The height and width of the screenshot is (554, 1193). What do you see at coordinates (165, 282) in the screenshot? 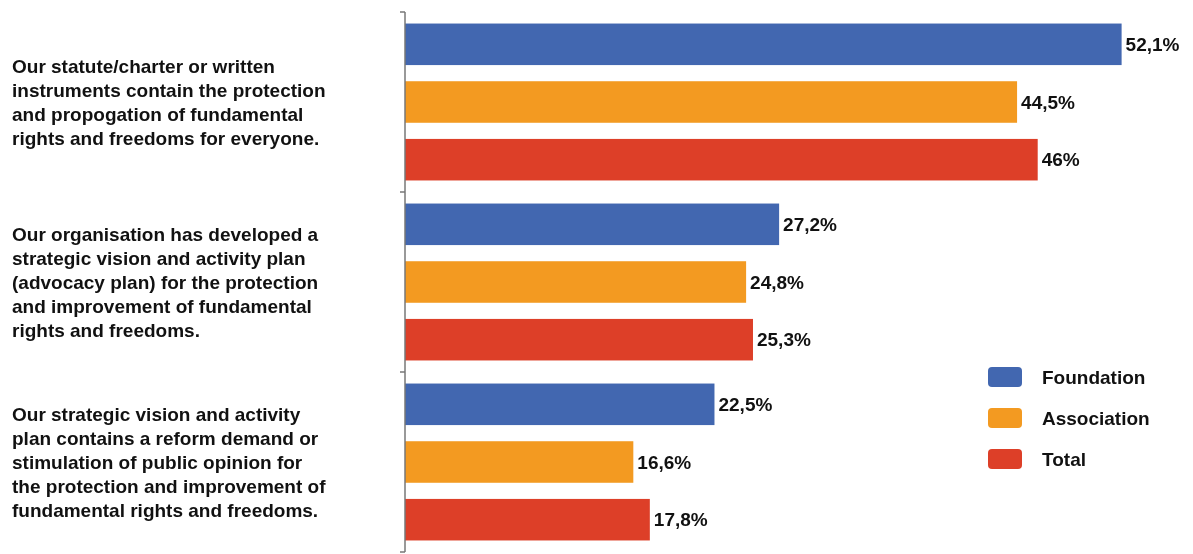
I see `y-tick-label: Our organisation has developed a strategic vision and activity plan (advocacy plan) for the protection and improvement of fundamental rights and freedoms.` at bounding box center [165, 282].